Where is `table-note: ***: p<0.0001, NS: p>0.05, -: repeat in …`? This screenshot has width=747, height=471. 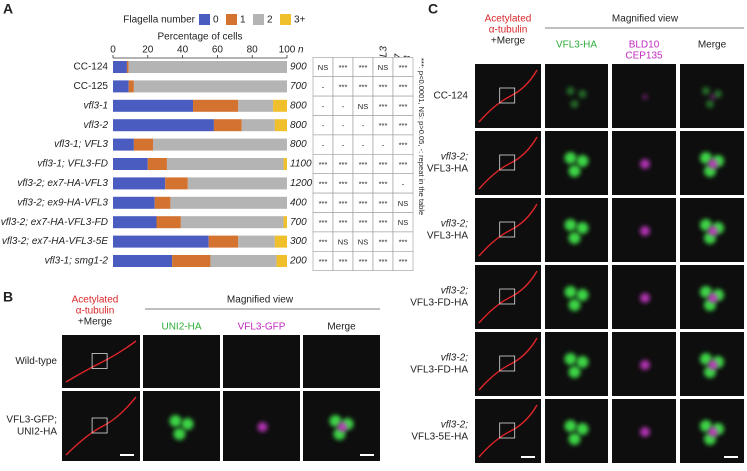
table-note: ***: p<0.0001, NS: p>0.05, -: repeat in … is located at coordinates (421, 136).